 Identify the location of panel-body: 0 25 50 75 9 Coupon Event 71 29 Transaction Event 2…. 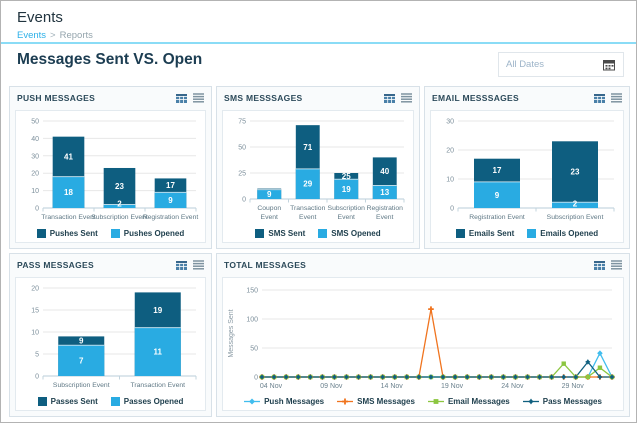
(318, 176).